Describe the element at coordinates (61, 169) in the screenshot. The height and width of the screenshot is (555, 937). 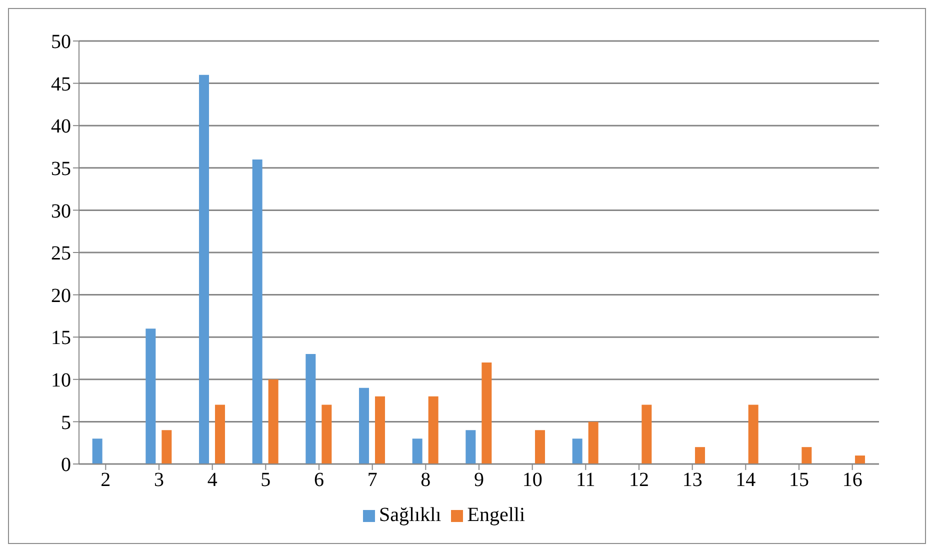
I see `y-tick-label: 35` at that location.